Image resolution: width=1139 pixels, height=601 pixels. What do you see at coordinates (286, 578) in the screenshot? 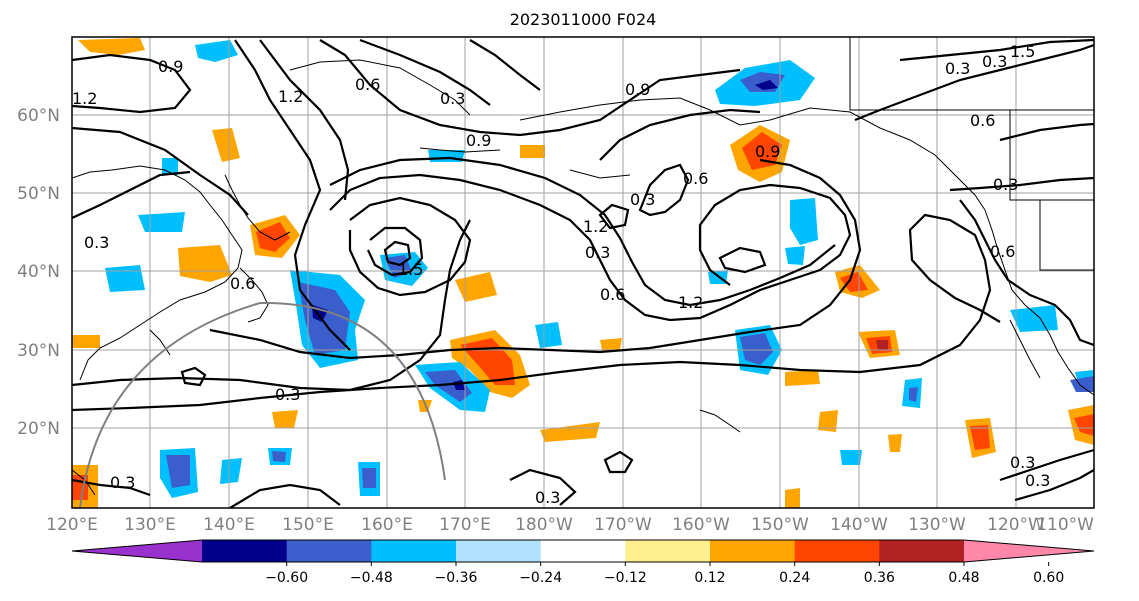
I see `colorbar-tick-label: −0.60` at bounding box center [286, 578].